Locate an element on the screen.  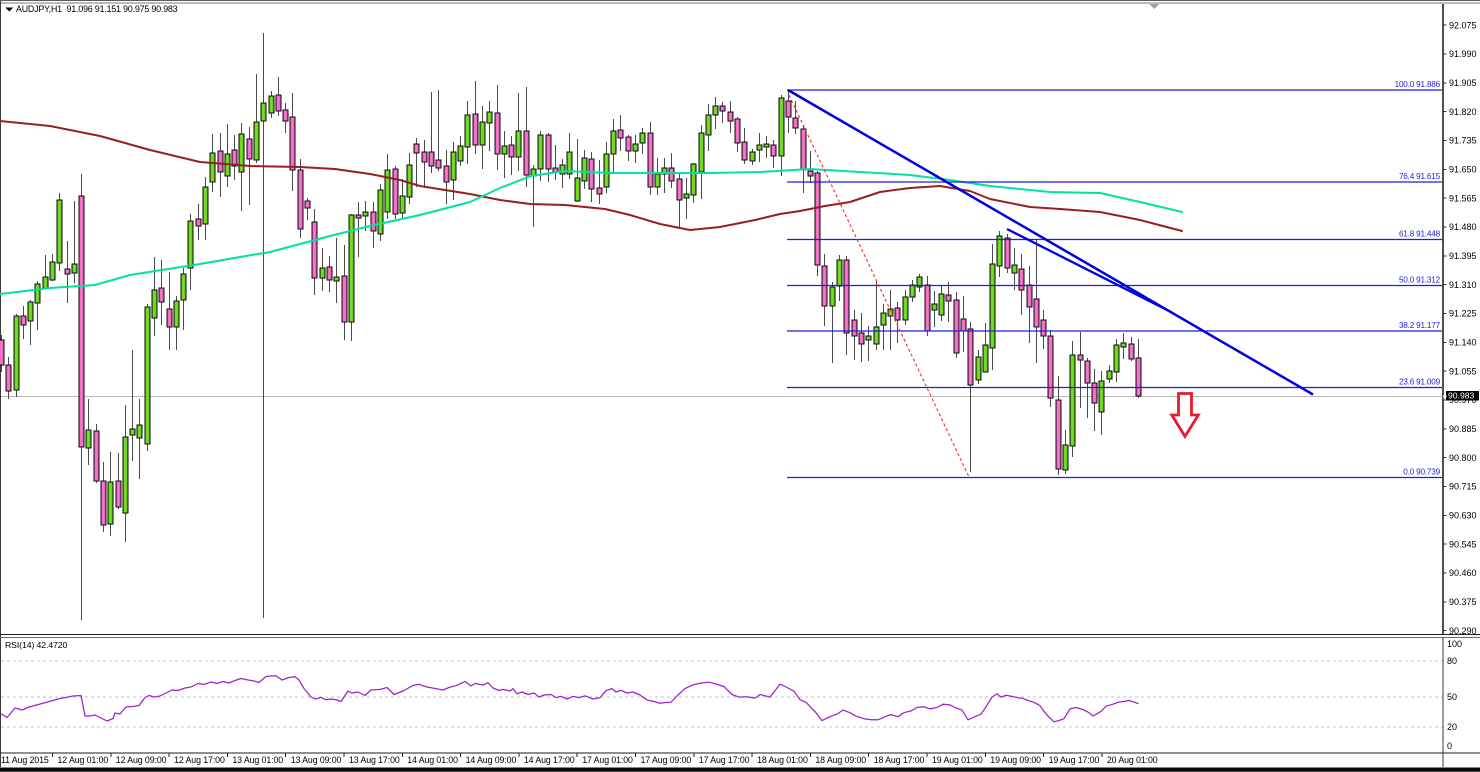
svg-text: 61.8 91.448 is located at coordinates (1420, 233).